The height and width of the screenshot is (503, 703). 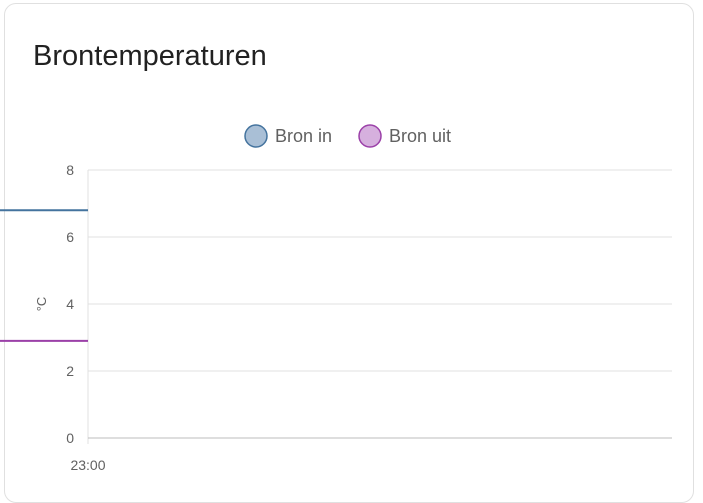 What do you see at coordinates (70, 371) in the screenshot?
I see `y-tick-label: 2` at bounding box center [70, 371].